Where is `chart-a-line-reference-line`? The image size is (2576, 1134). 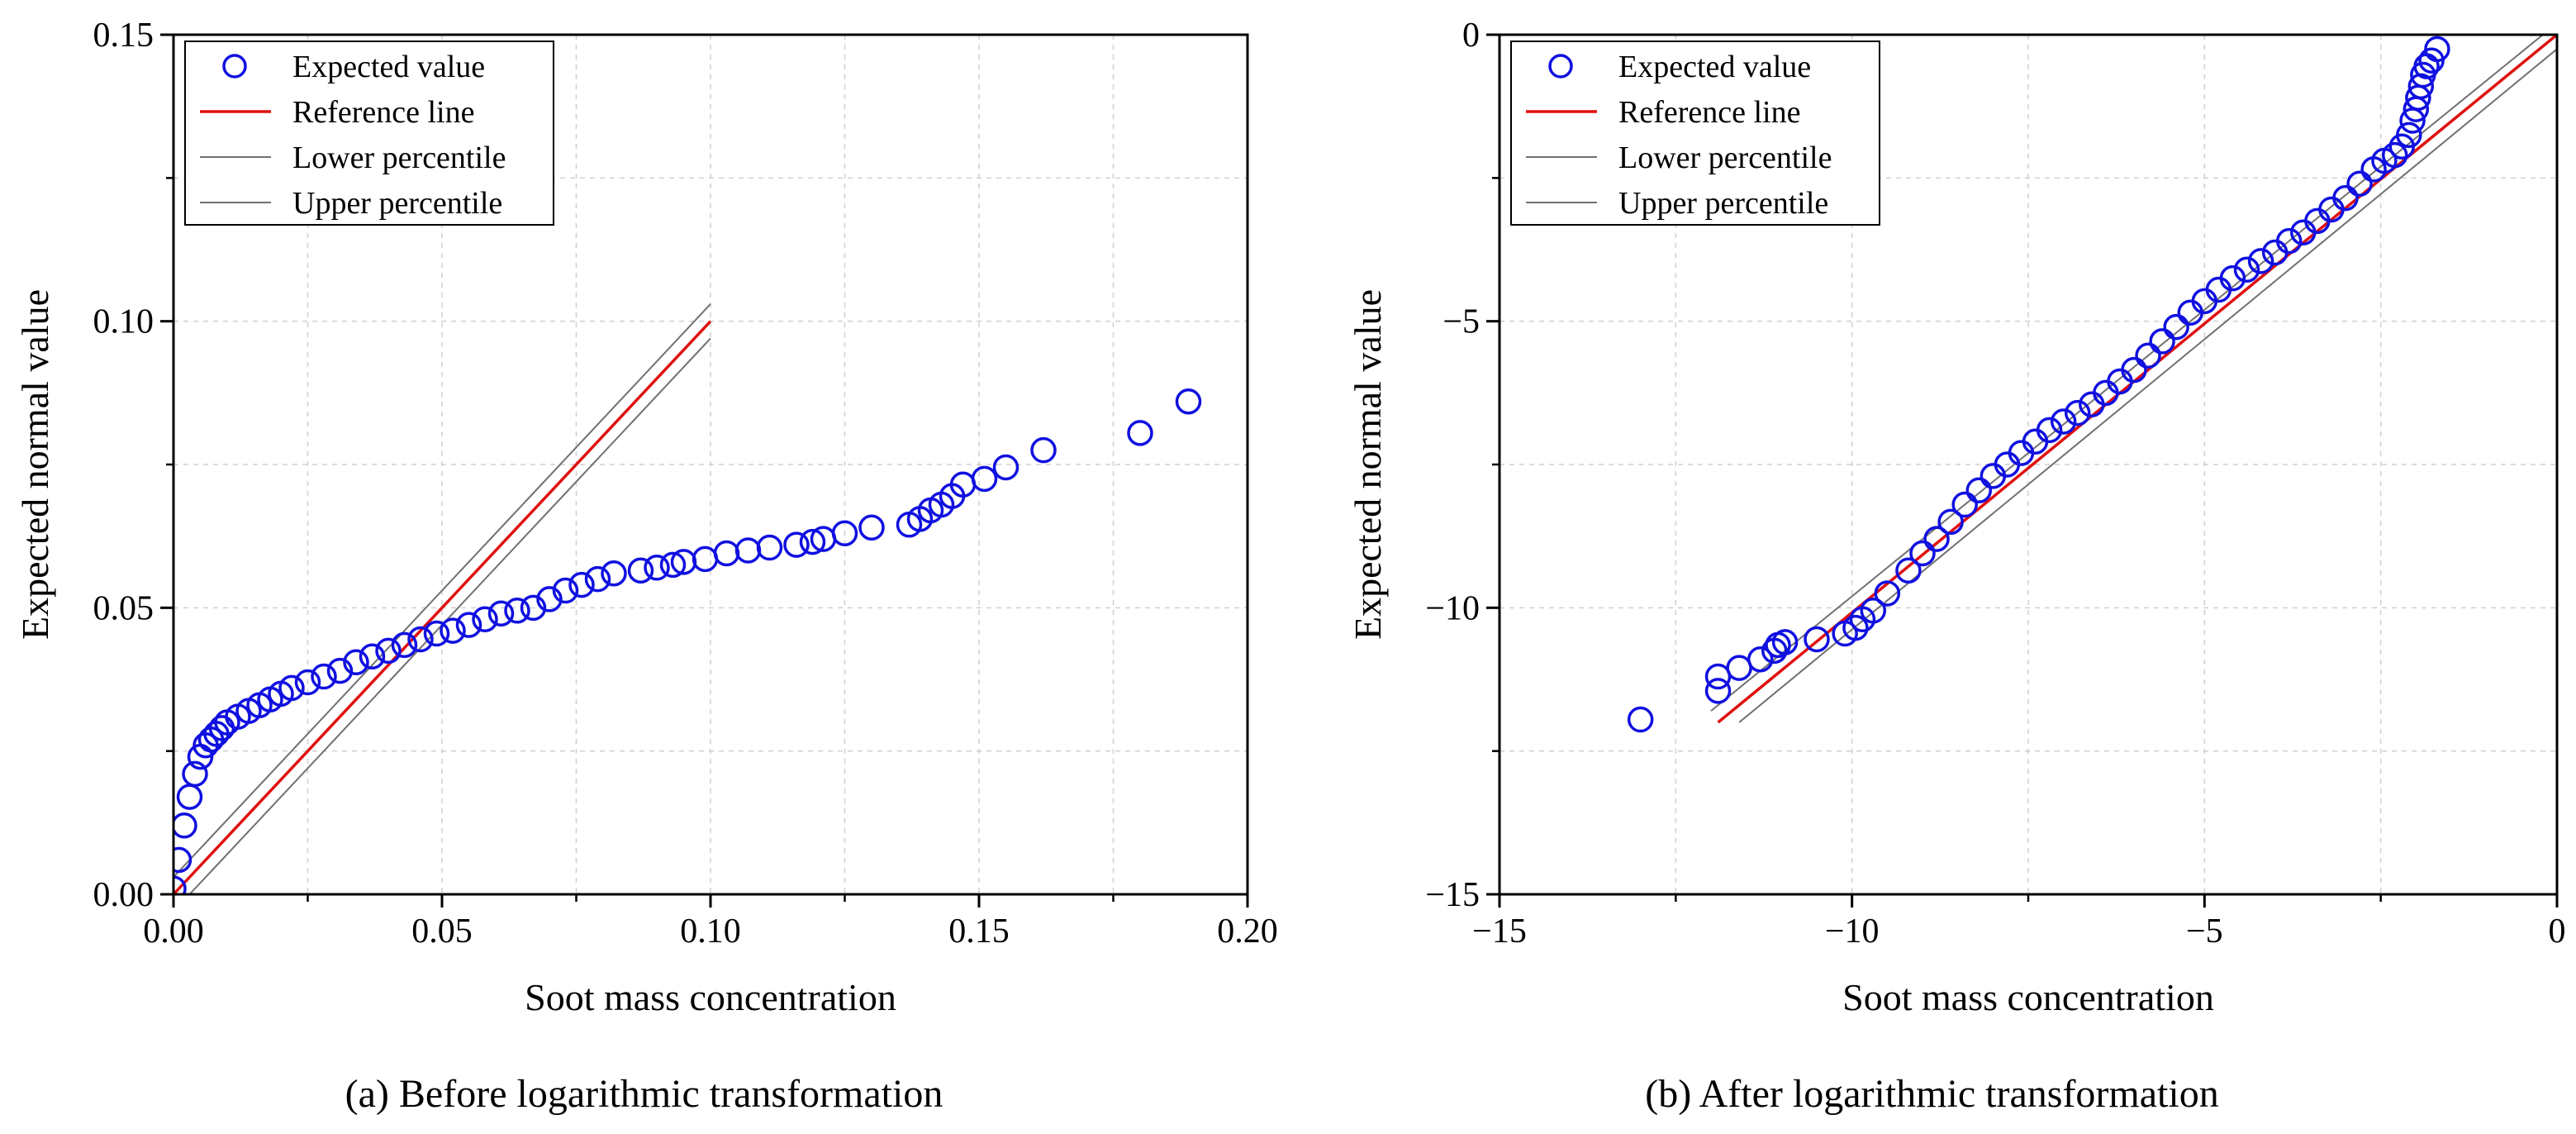
chart-a-line-reference-line is located at coordinates (442, 607).